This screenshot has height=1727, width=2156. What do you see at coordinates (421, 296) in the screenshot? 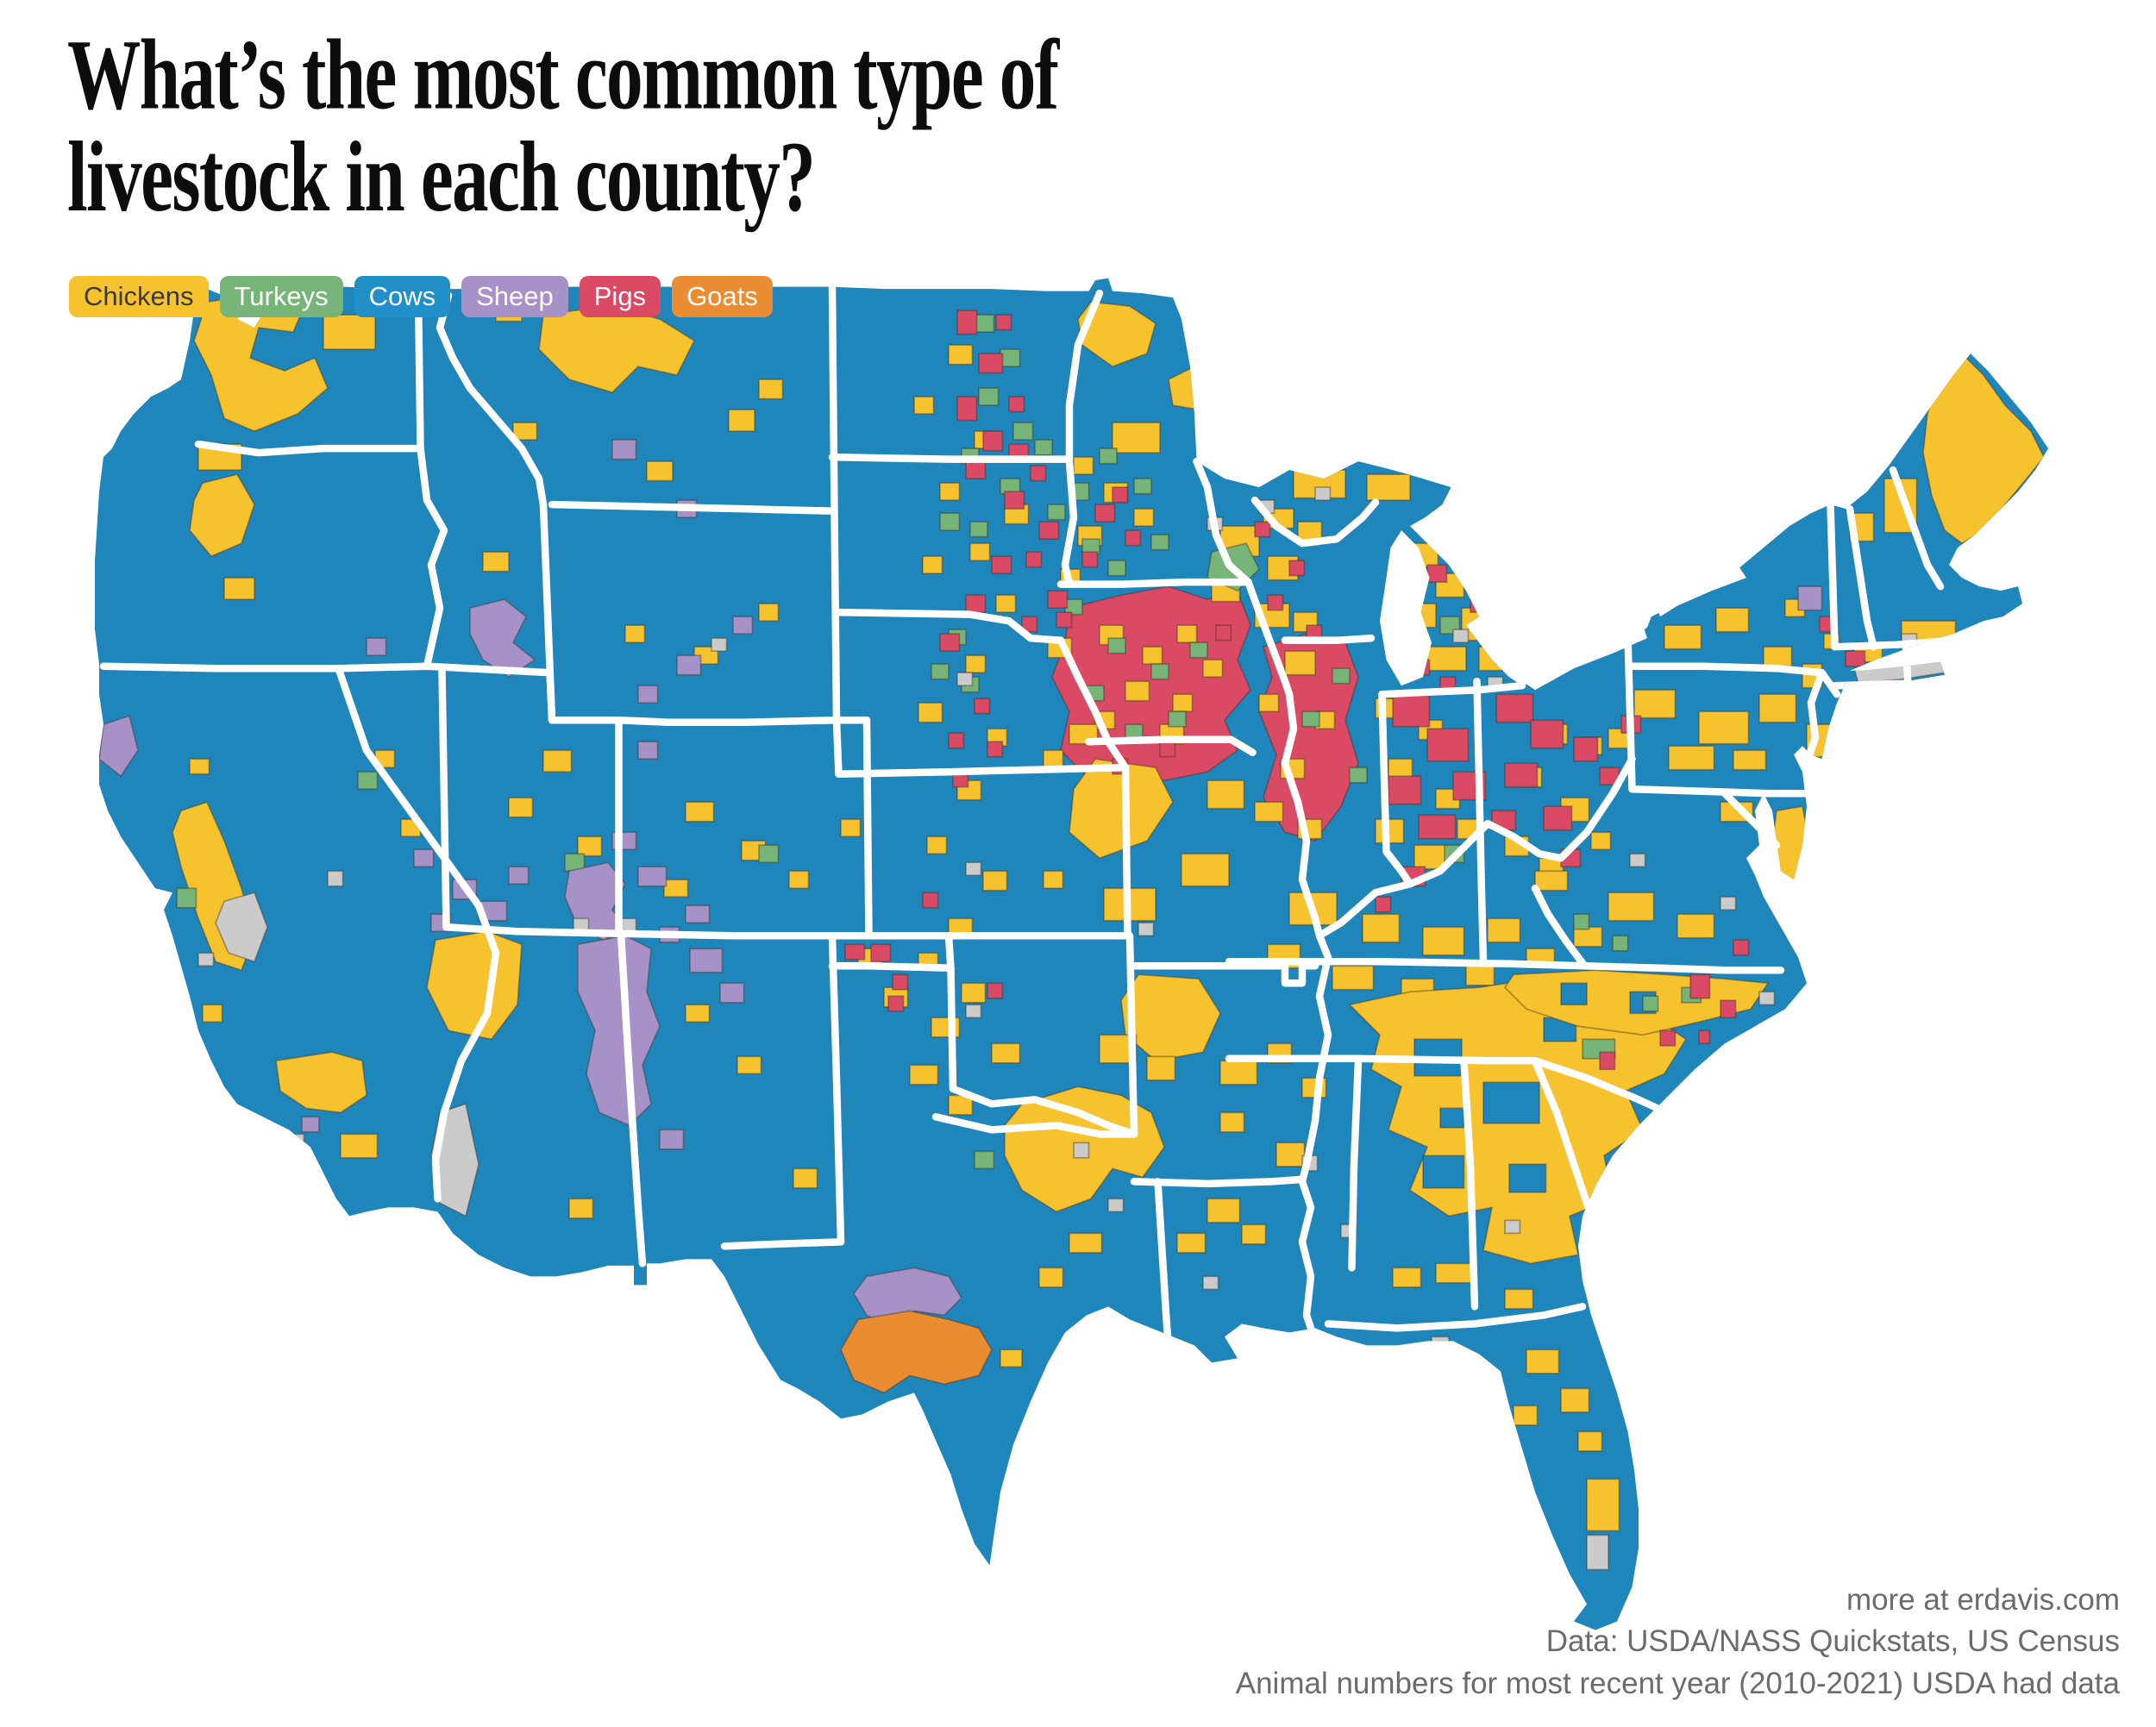
I see `legend: Chickens Turkeys Cows Sheep Pigs Goats` at bounding box center [421, 296].